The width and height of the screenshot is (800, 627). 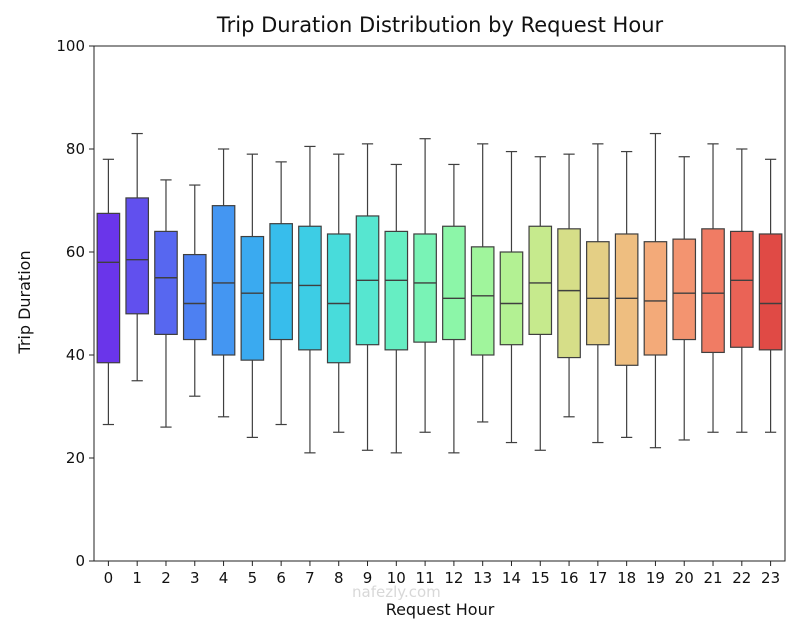 What do you see at coordinates (482, 578) in the screenshot?
I see `x-tick-label: 13` at bounding box center [482, 578].